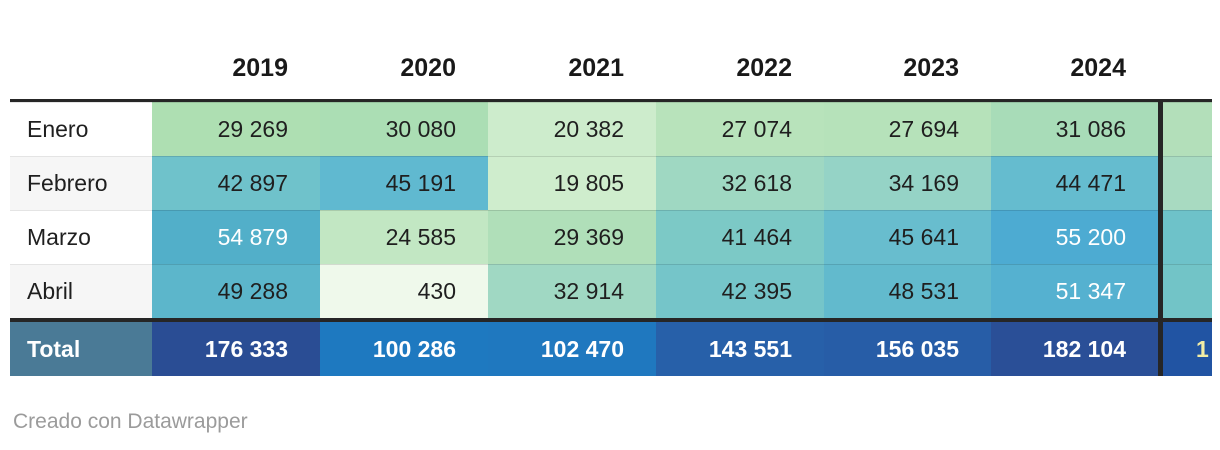 The height and width of the screenshot is (450, 1220). Describe the element at coordinates (81, 49) in the screenshot. I see `header-spacer` at that location.